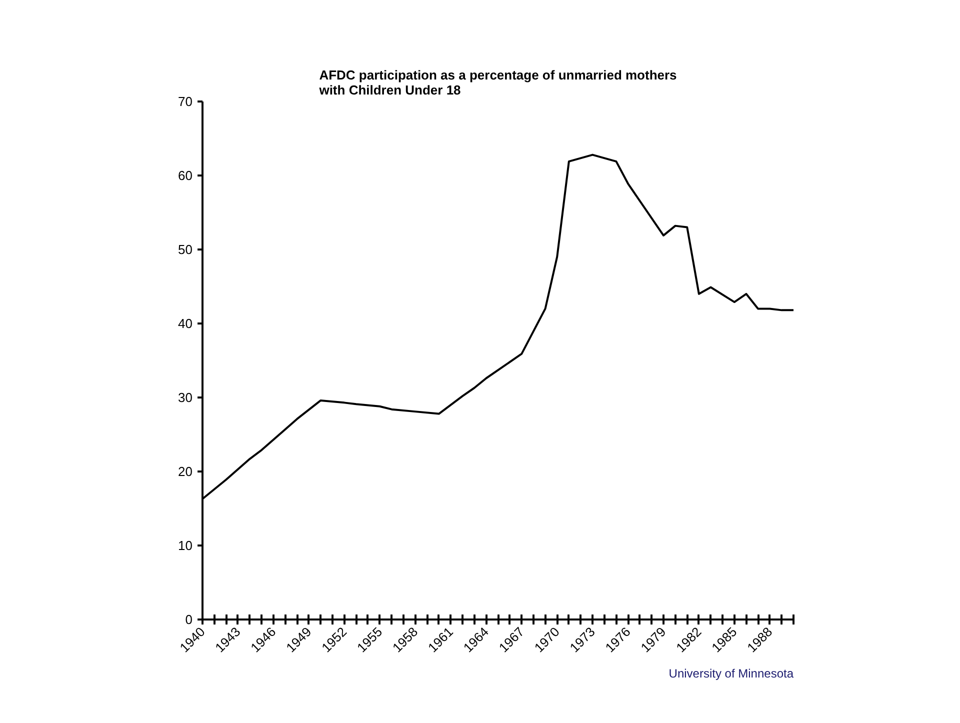 The image size is (960, 723). What do you see at coordinates (185, 545) in the screenshot?
I see `y-tick-label: 10` at bounding box center [185, 545].